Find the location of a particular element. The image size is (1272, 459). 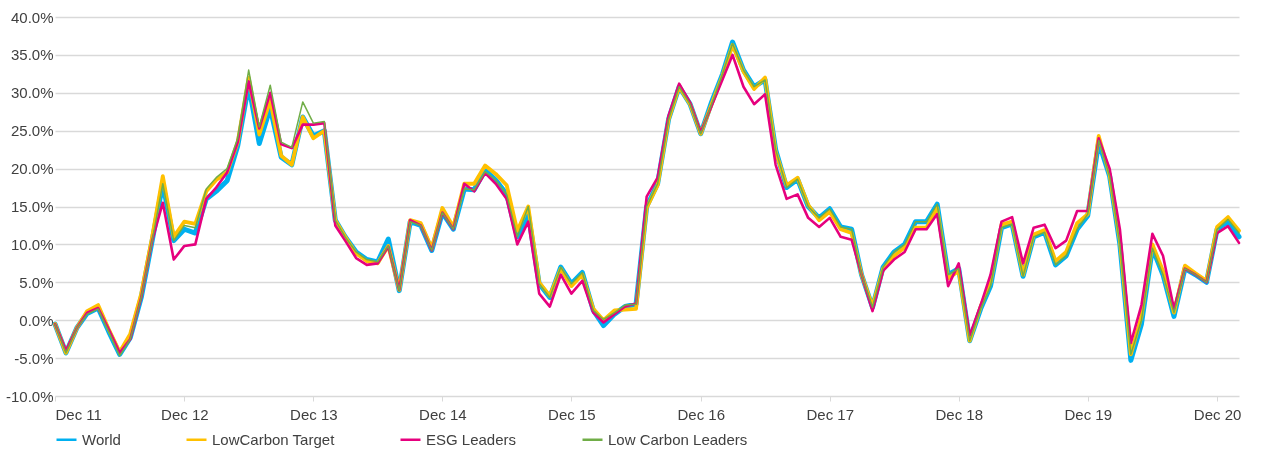

x-tick-label: Dec 19 is located at coordinates (1088, 414).